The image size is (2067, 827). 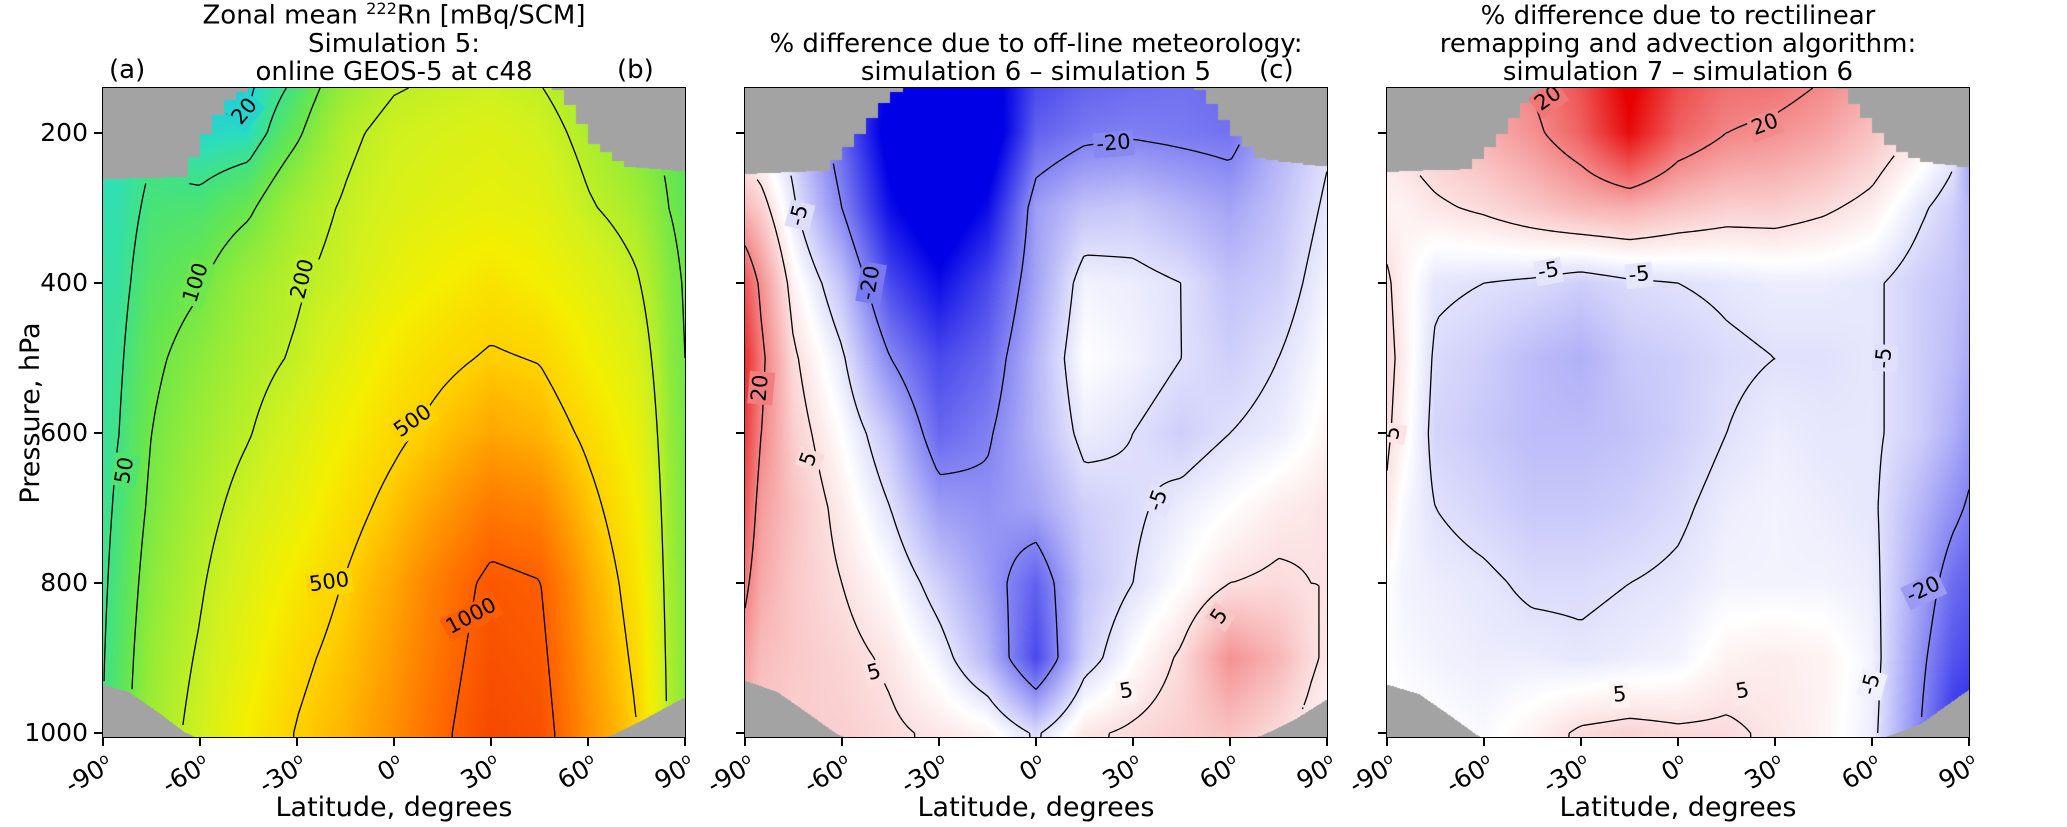 What do you see at coordinates (1036, 72) in the screenshot?
I see `panel-title-line: simulation 6 – simulation 5` at bounding box center [1036, 72].